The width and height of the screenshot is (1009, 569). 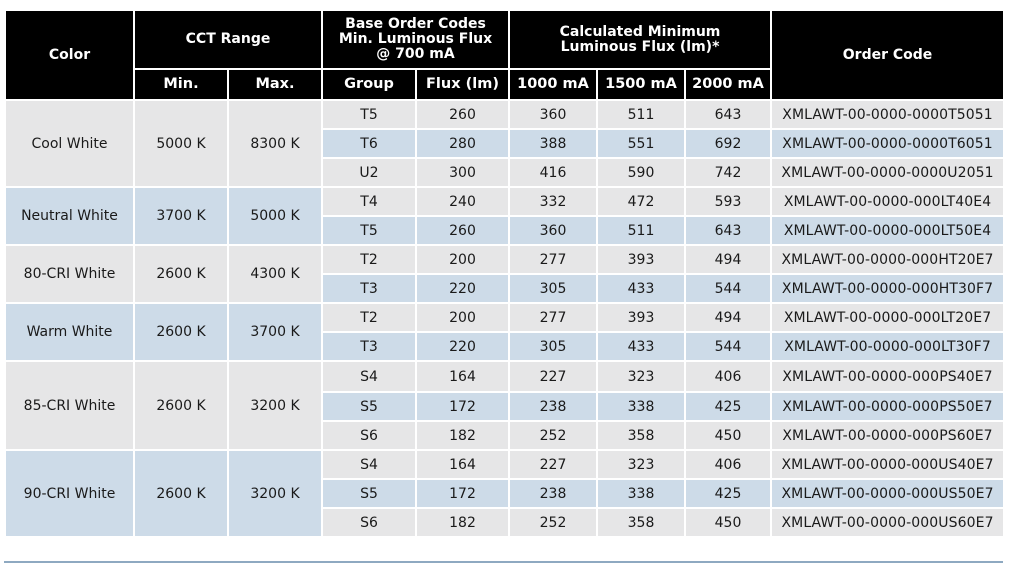 I want to click on table-row: T3 220 305 433 544 XMLAWT-00-0000-000HT30F7, so click(x=505, y=288).